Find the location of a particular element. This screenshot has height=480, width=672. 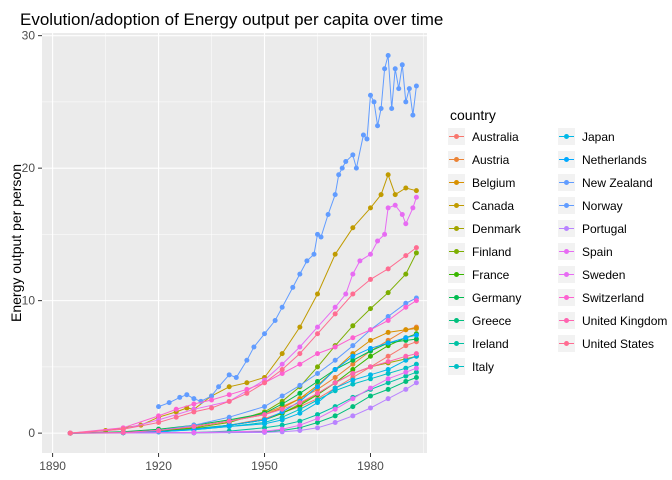

legend-item-finland: Finland is located at coordinates (479, 251).